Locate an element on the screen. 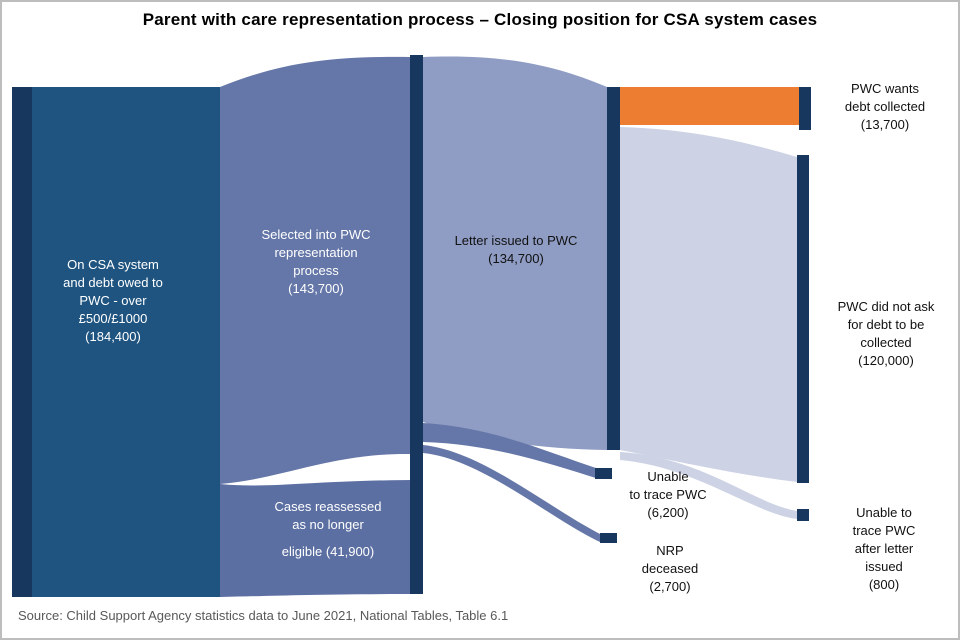 The height and width of the screenshot is (640, 960). label-unable-value: (6,200) is located at coordinates (668, 512).